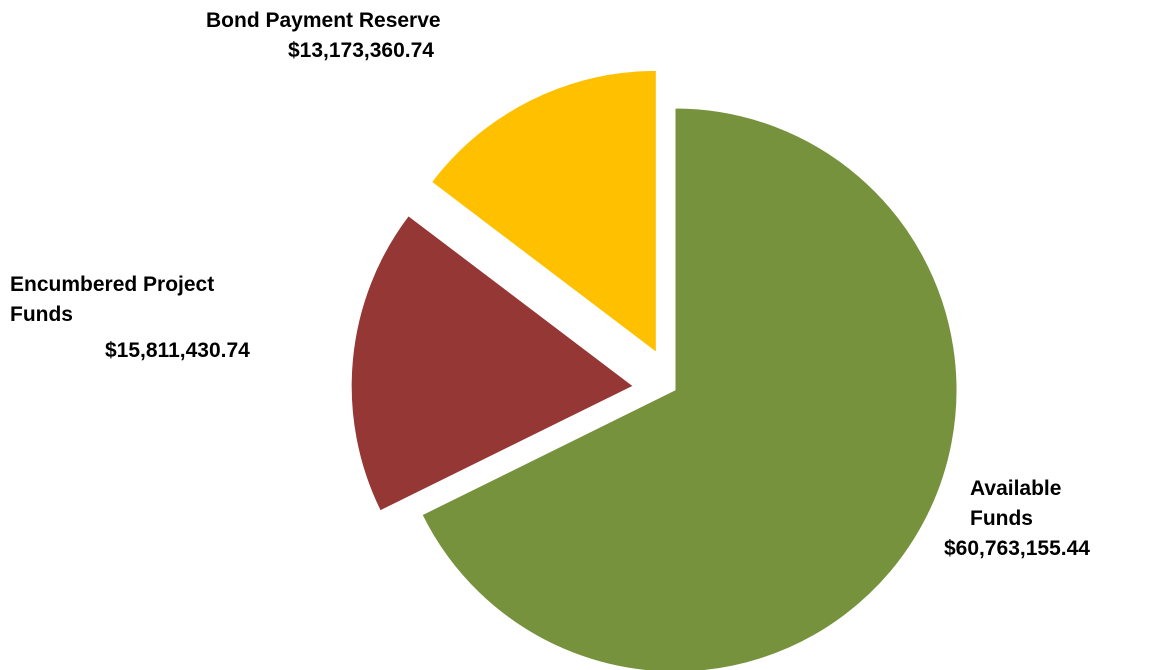 This screenshot has height=670, width=1155. Describe the element at coordinates (361, 50) in the screenshot. I see `bond-payment-reserve-value: $13,173,360.74` at that location.